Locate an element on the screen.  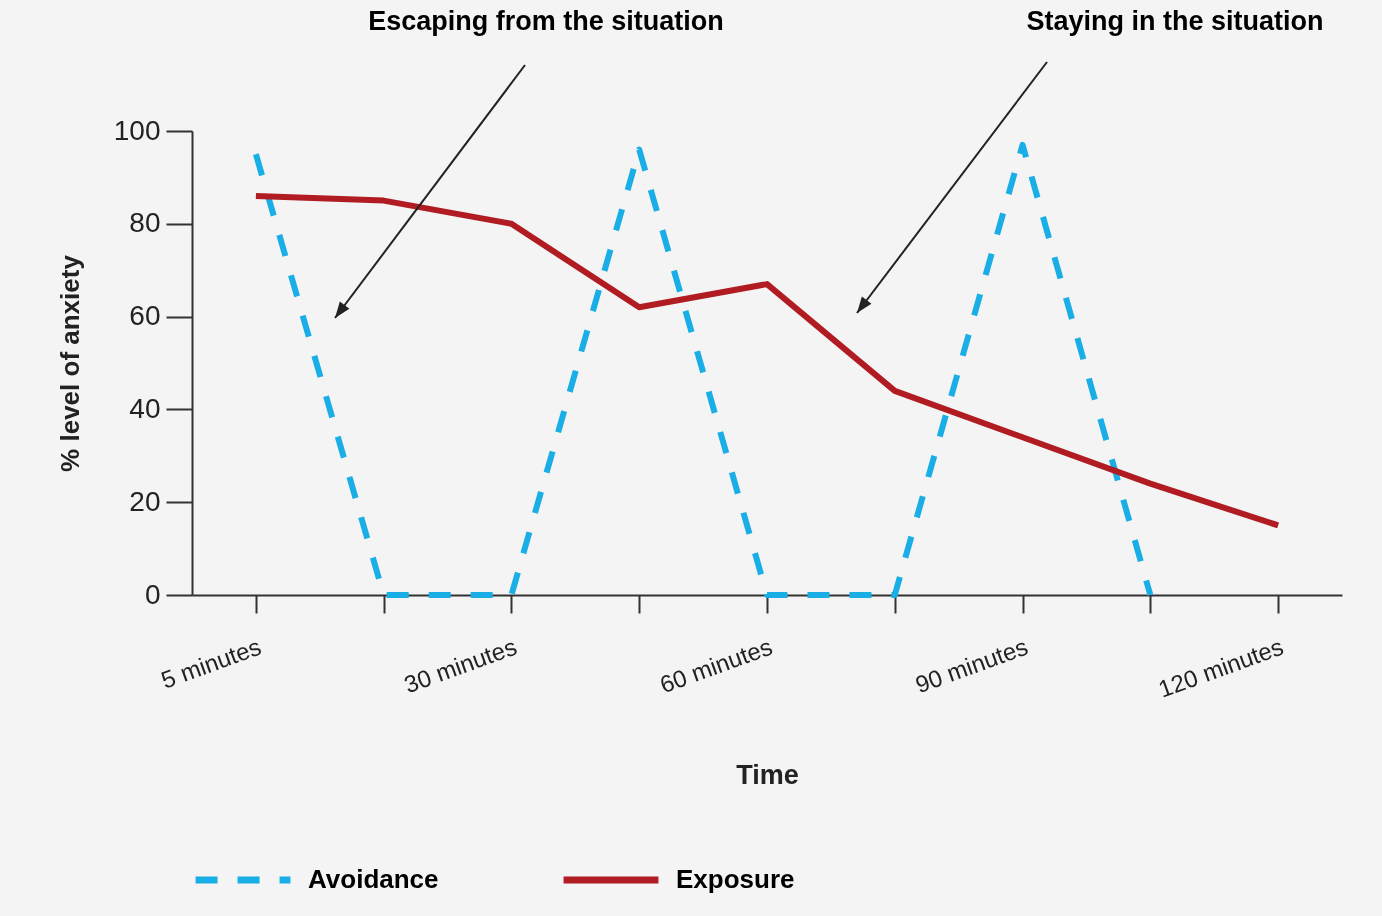
x-tick-label: 60 minutes is located at coordinates (716, 665).